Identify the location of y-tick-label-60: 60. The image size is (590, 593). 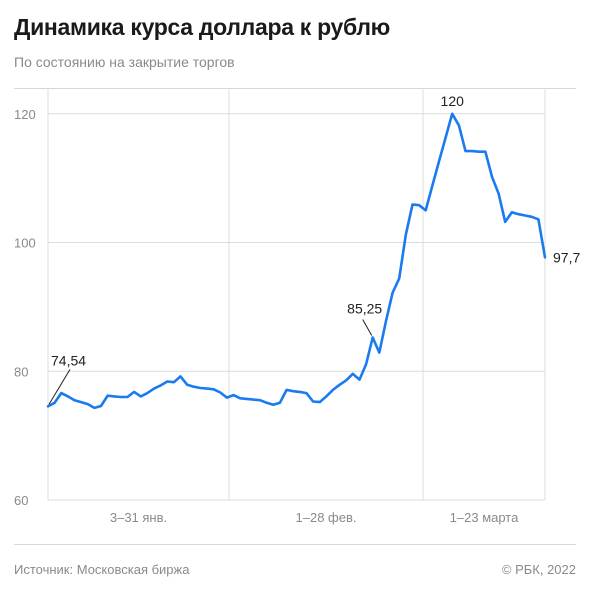
(21, 500).